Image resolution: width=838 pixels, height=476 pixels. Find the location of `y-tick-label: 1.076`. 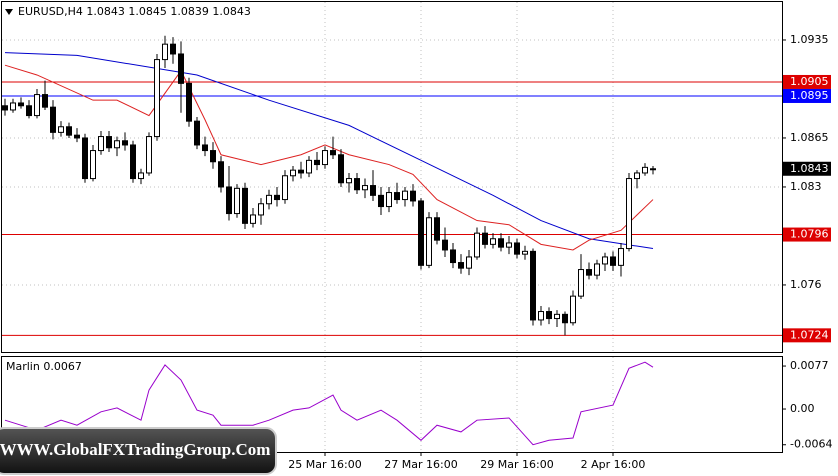

y-tick-label: 1.076 is located at coordinates (806, 284).